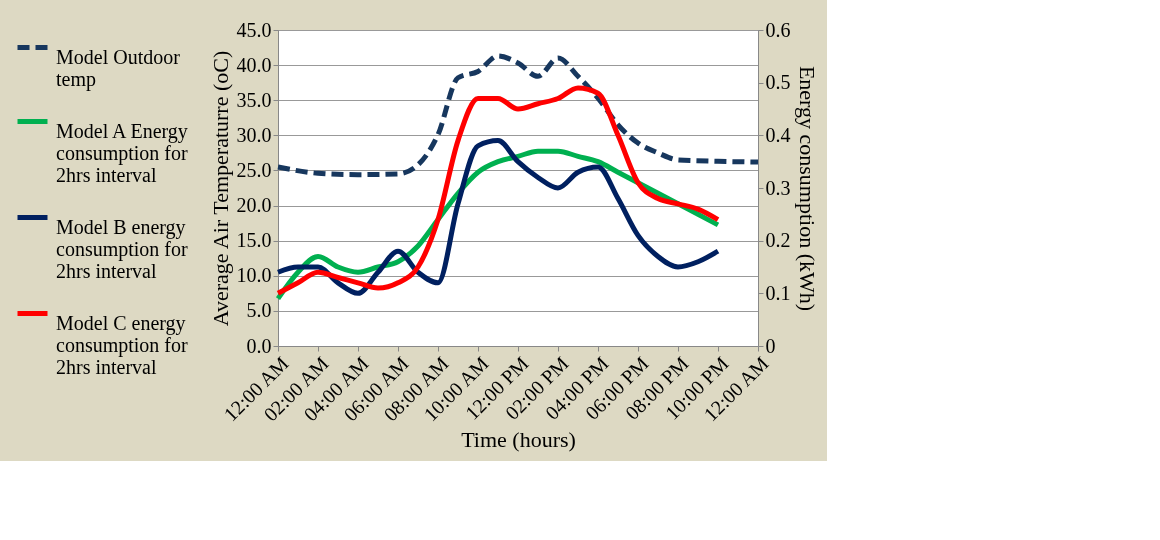 The image size is (1160, 540). What do you see at coordinates (778, 240) in the screenshot?
I see `y2-tick-label: 0.2` at bounding box center [778, 240].